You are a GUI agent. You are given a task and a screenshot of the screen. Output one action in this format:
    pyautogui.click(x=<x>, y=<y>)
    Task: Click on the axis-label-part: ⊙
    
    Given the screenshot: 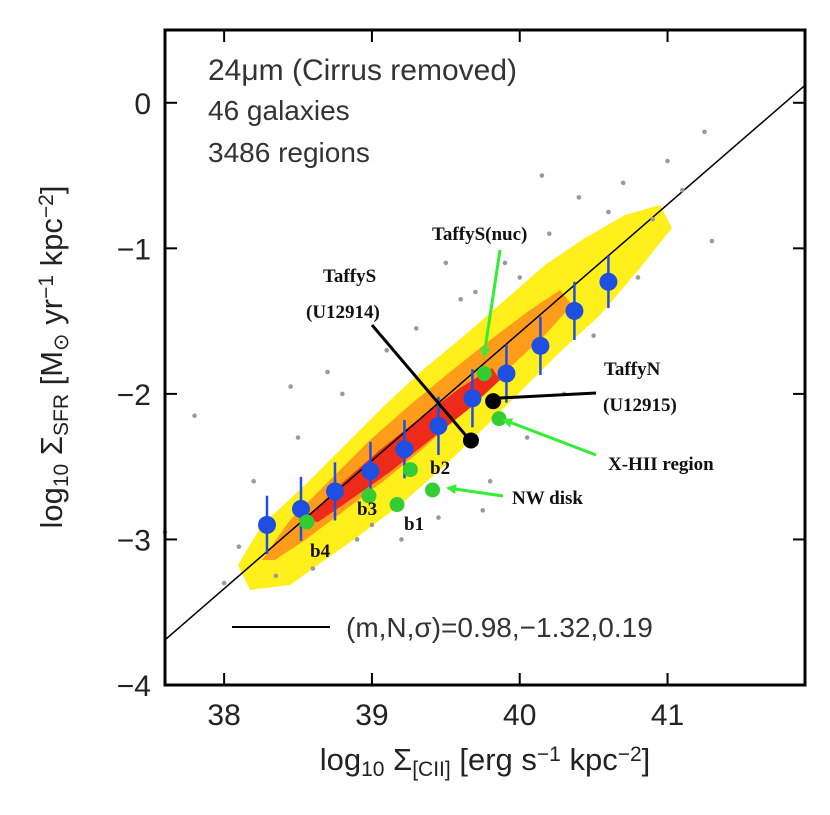 What is the action you would take?
    pyautogui.click(x=61, y=342)
    